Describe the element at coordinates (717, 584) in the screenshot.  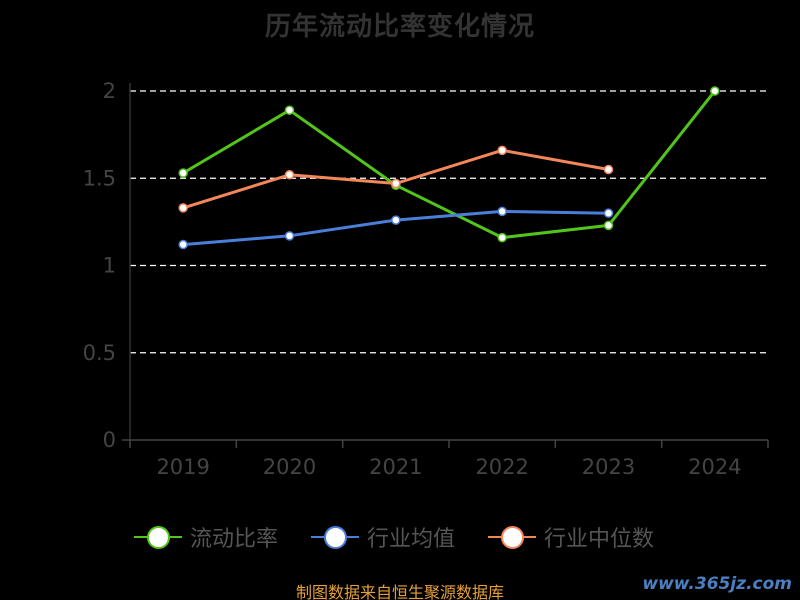
I see `watermark: www.365jz.com` at that location.